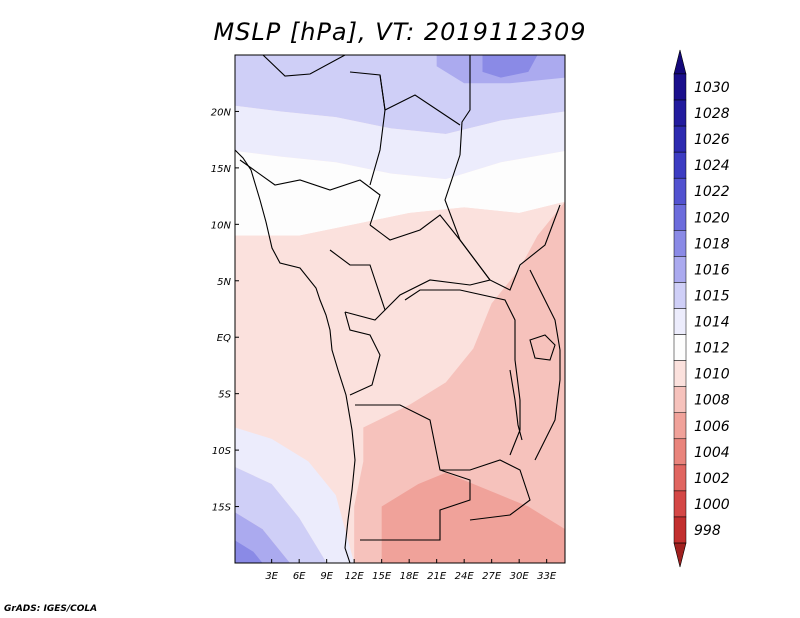  I want to click on colorbar-label-1028: 1028, so click(712, 114).